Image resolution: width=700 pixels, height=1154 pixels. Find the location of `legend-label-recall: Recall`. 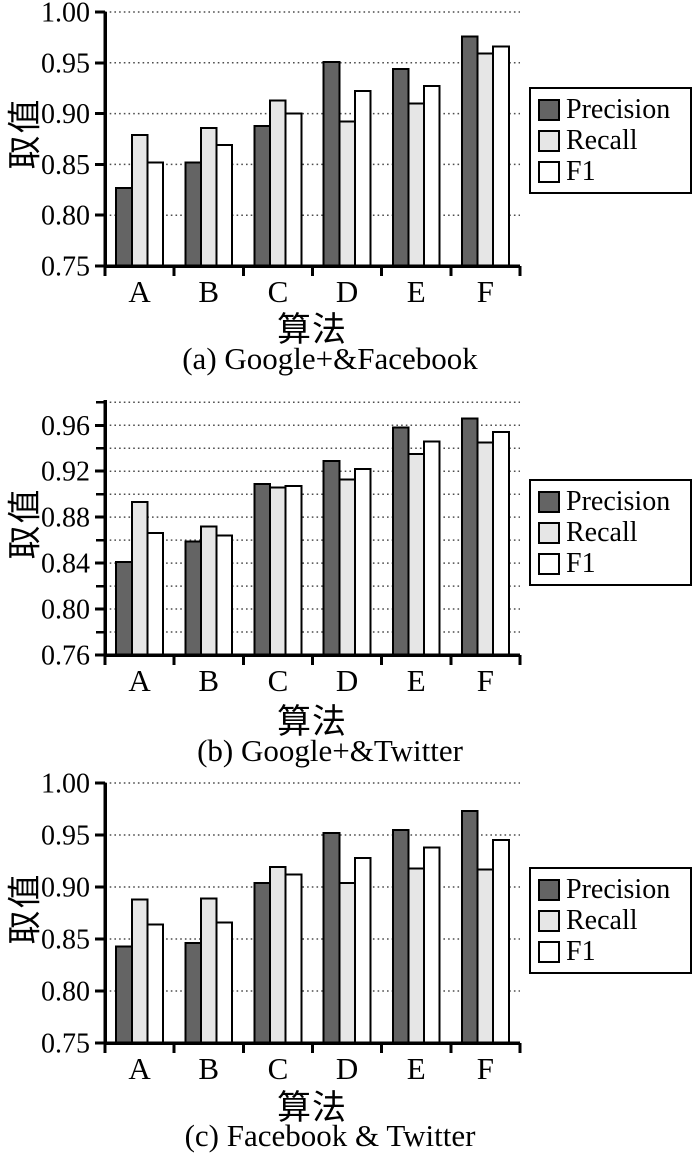

legend-label-recall: Recall is located at coordinates (602, 920).